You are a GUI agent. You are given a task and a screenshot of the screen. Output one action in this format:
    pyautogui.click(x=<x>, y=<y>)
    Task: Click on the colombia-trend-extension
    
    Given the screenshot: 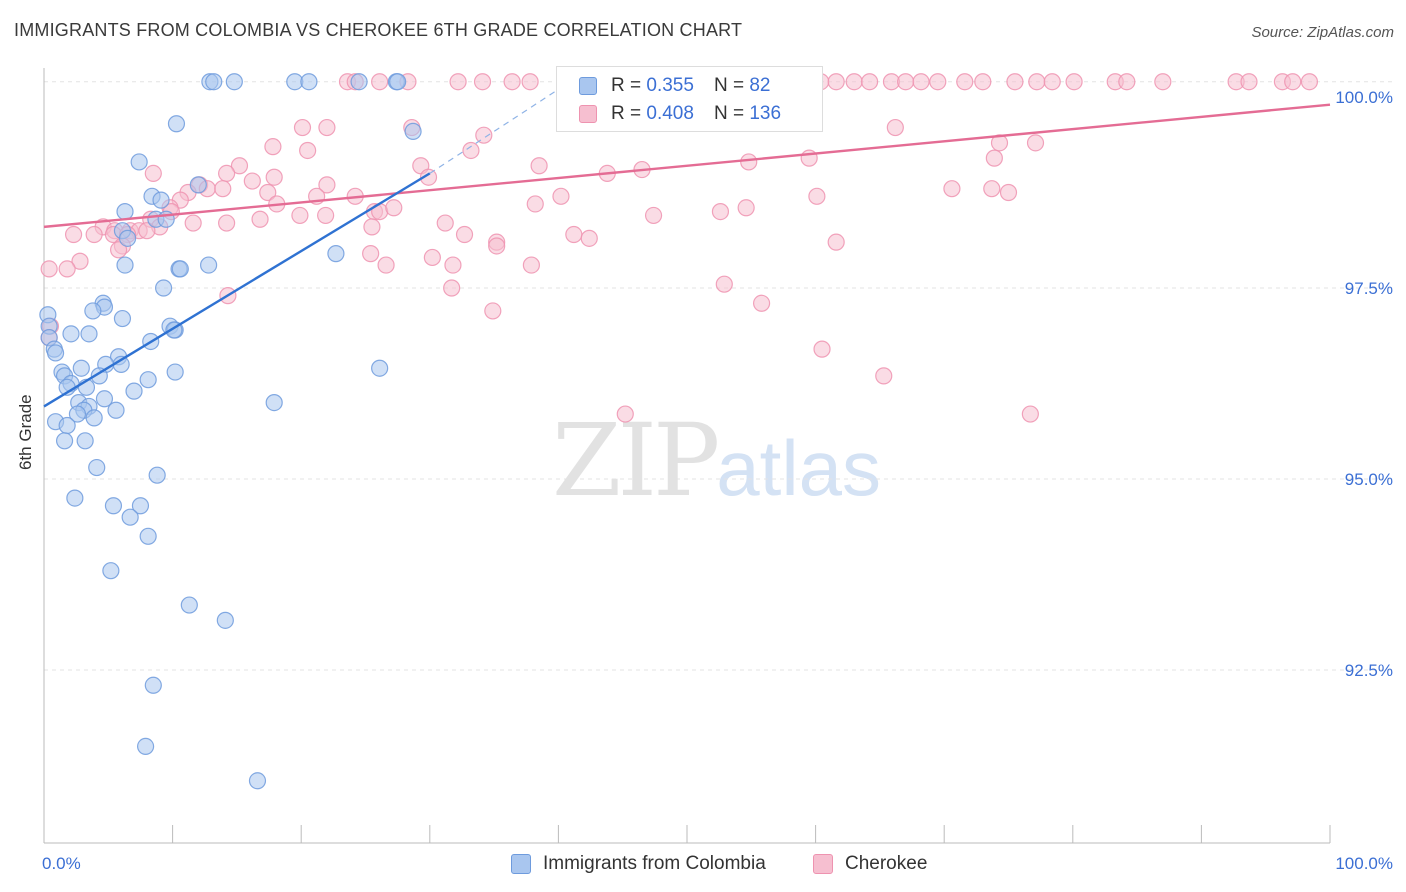 What is the action you would take?
    pyautogui.click(x=494, y=131)
    